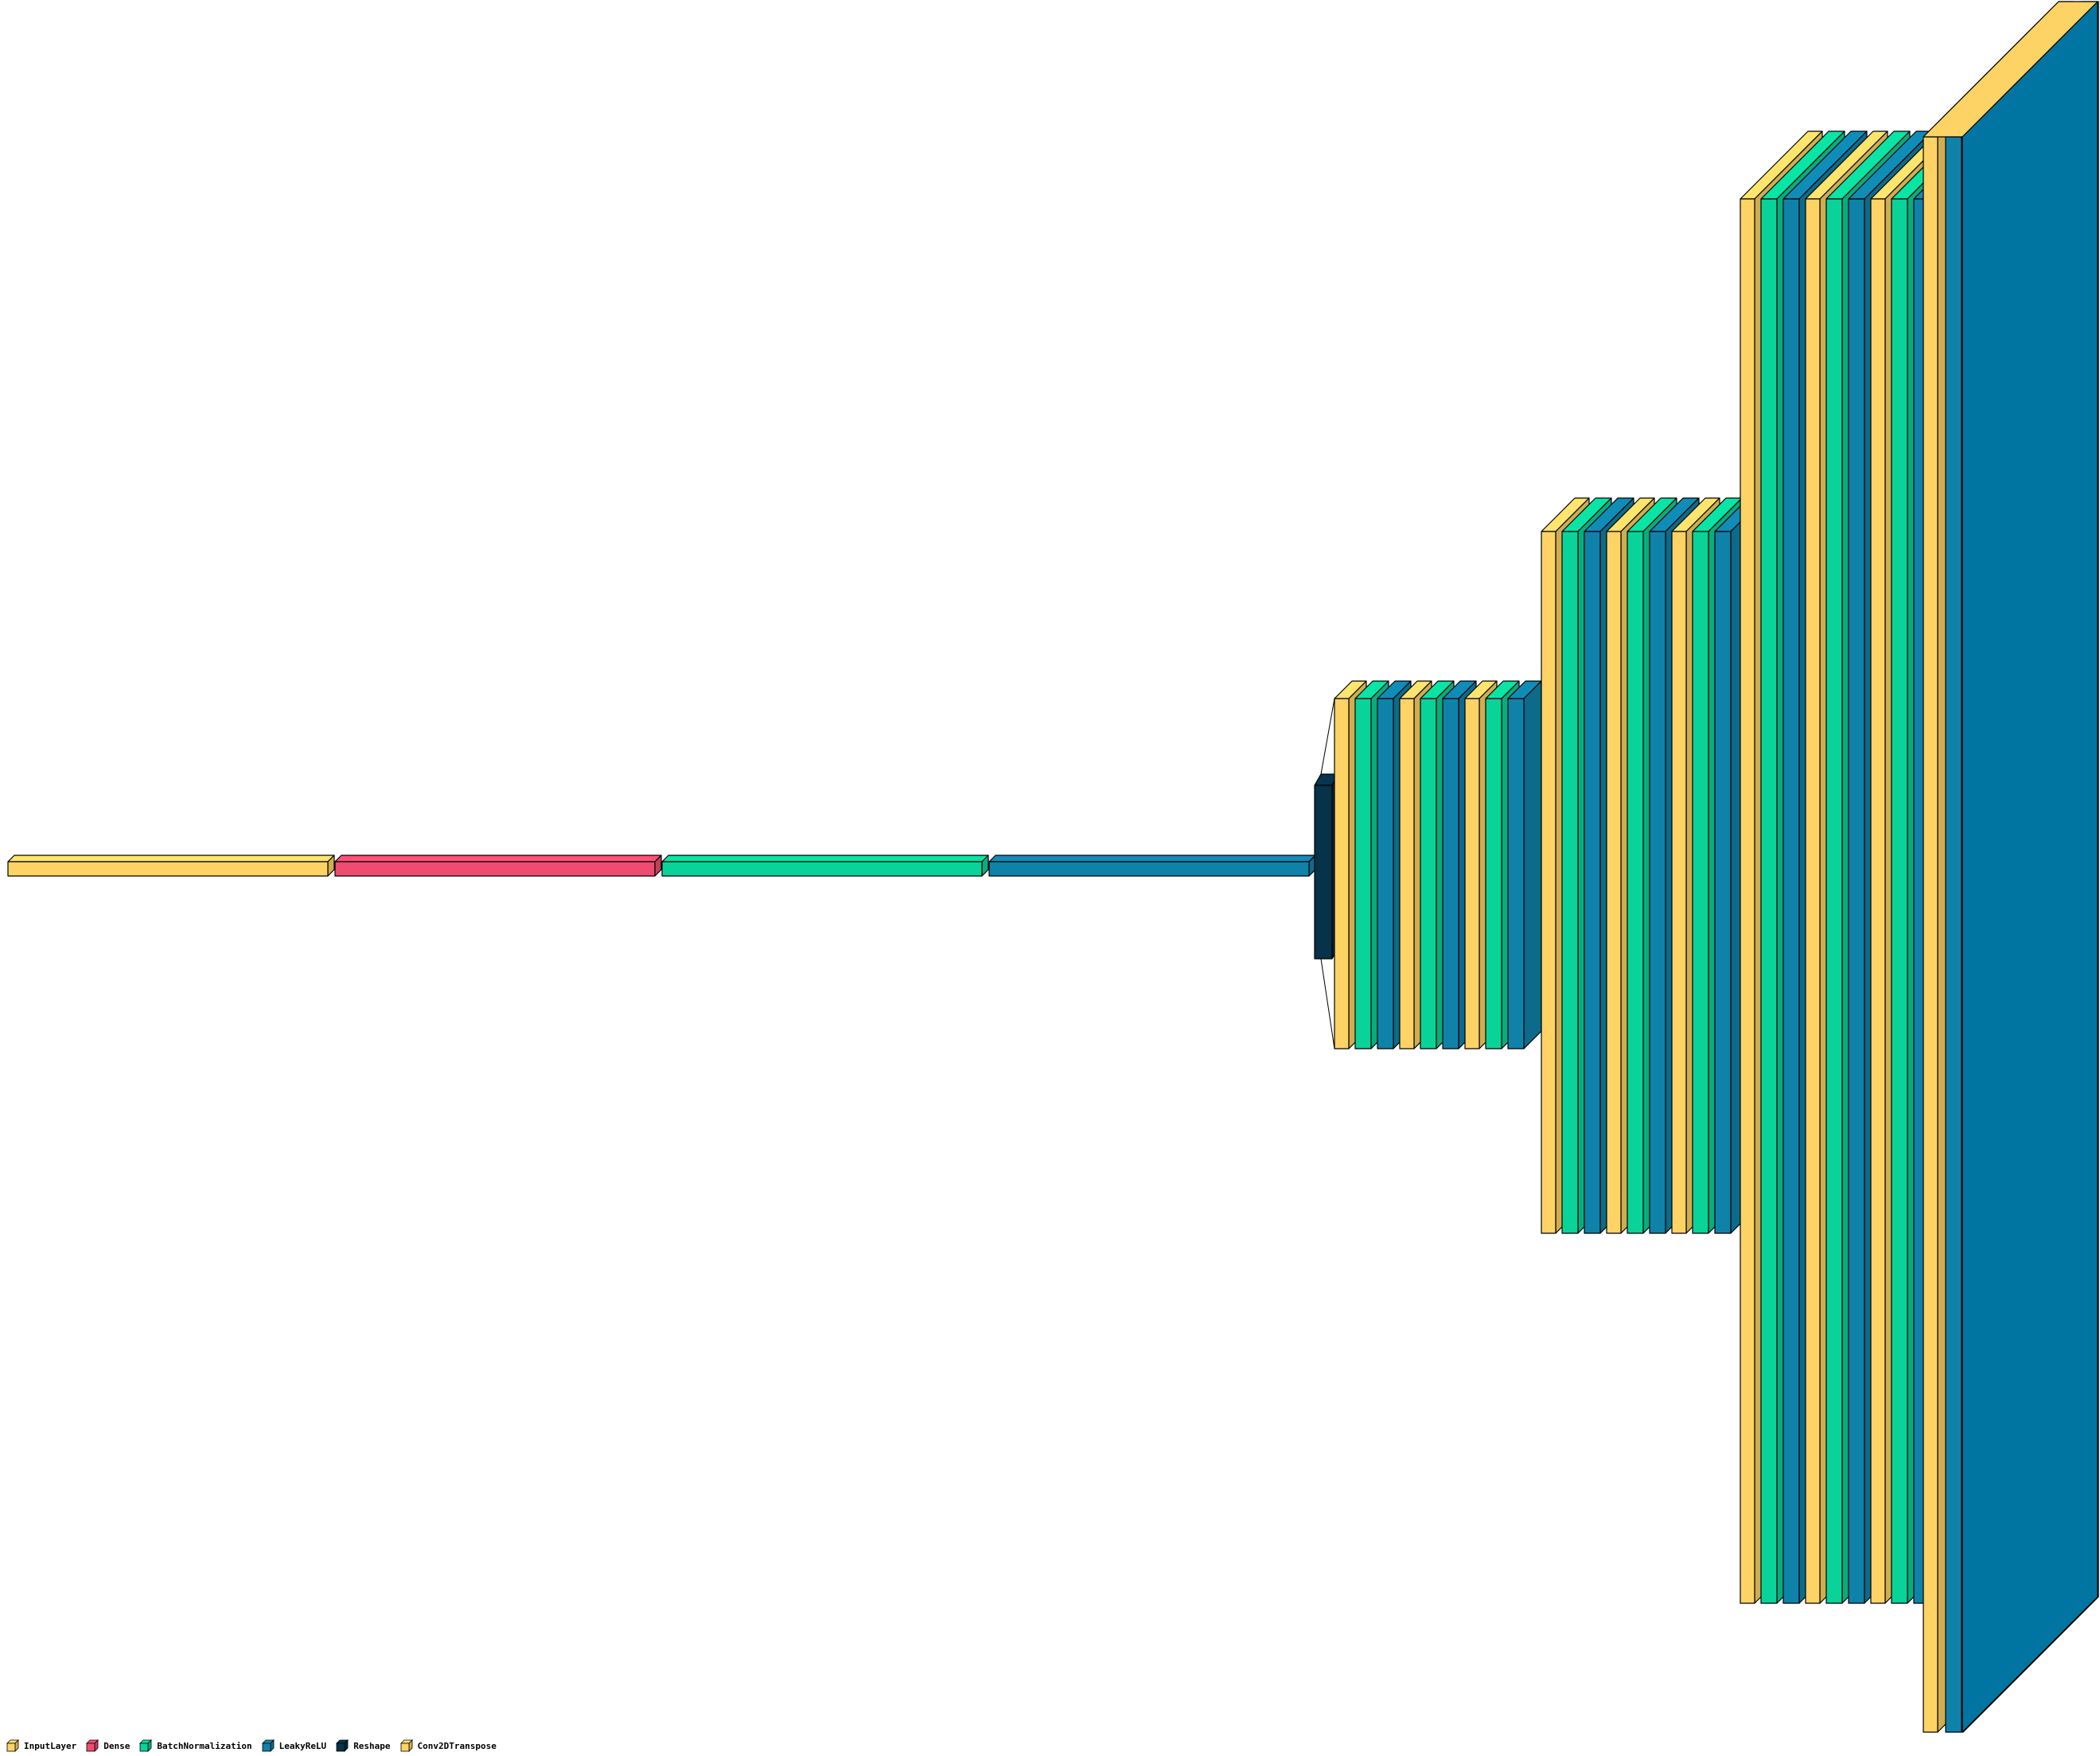  I want to click on stage2-layer-8-batchnormalization-front, so click(1700, 883).